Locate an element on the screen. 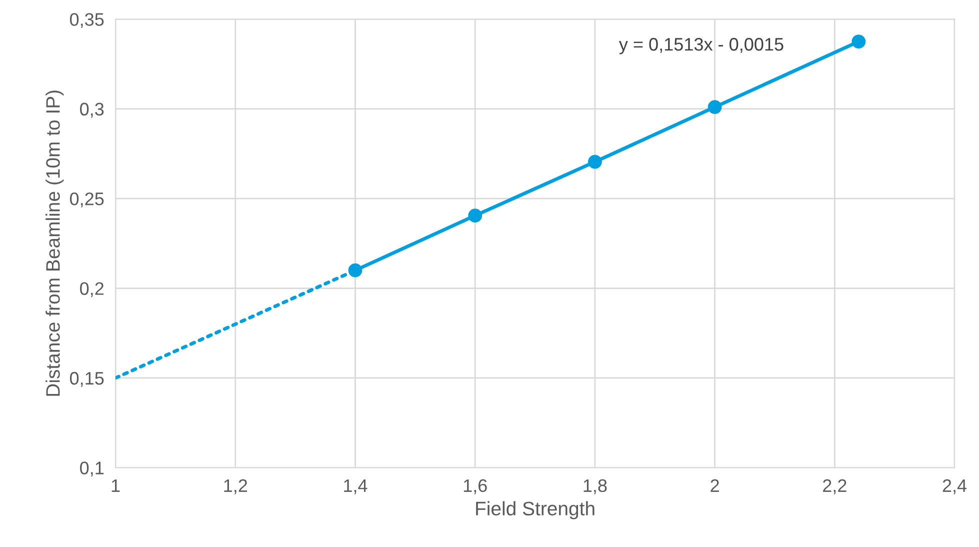 The width and height of the screenshot is (979, 547). x-tick-label: 1,8 is located at coordinates (595, 486).